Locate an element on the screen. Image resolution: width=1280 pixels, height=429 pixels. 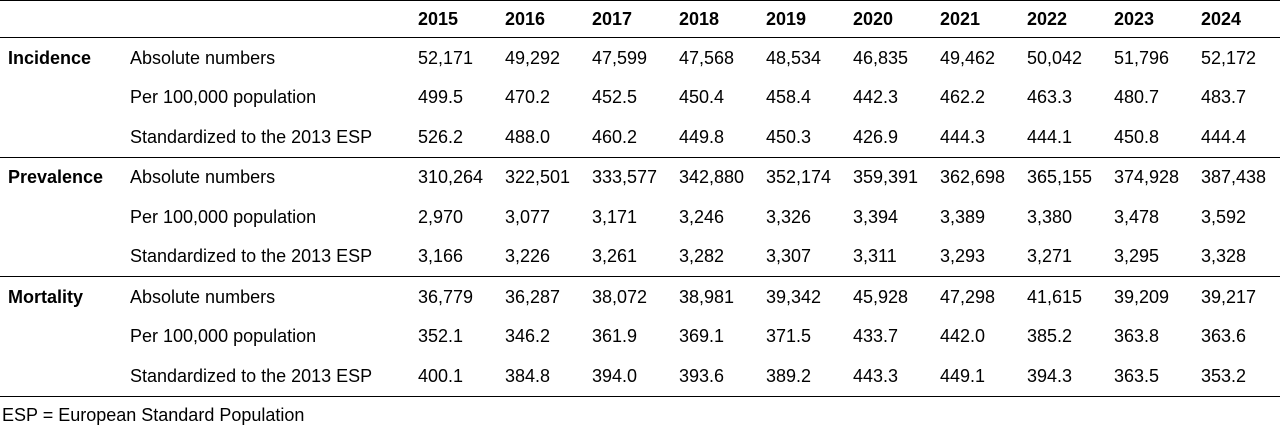
value-cell: 38,072 is located at coordinates (627, 296).